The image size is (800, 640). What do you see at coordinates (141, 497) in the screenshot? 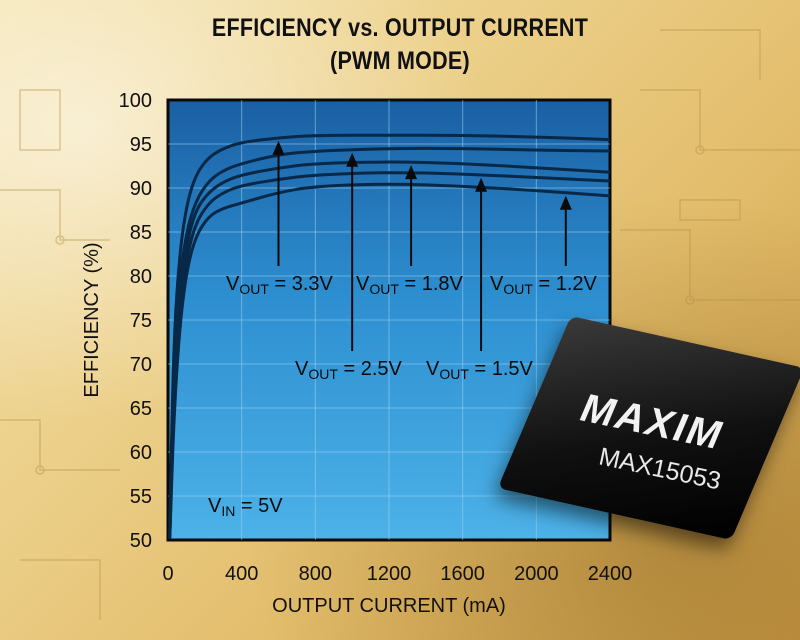
I see `y-tick-label: 55` at bounding box center [141, 497].